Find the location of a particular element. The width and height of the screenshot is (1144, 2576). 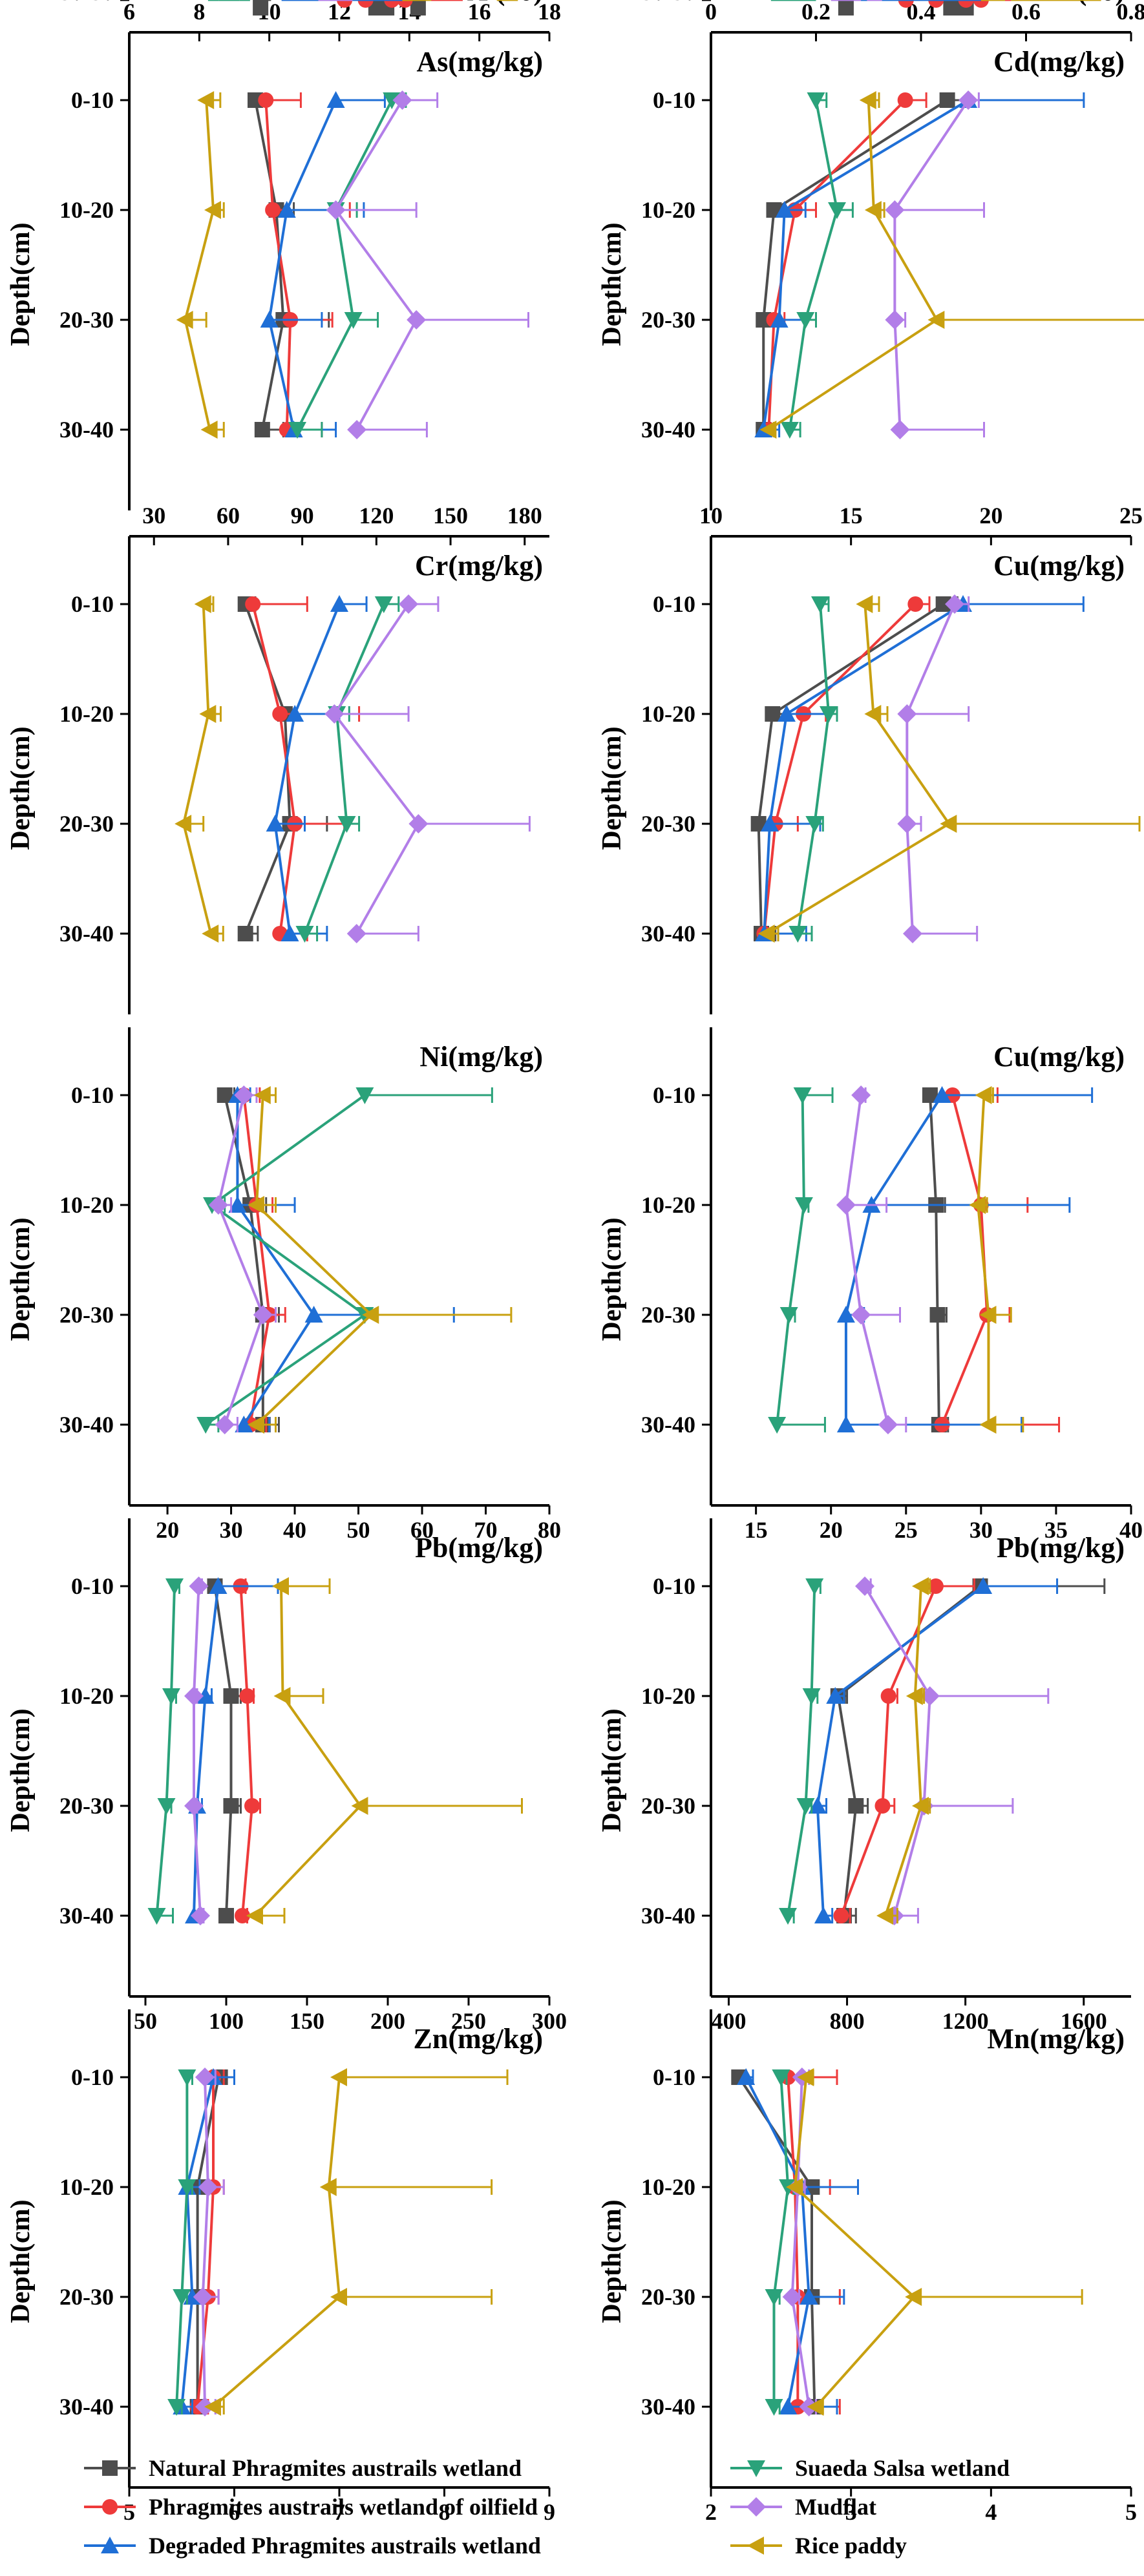

panel-title: Pb(mg/kg) is located at coordinates (1061, 1548).